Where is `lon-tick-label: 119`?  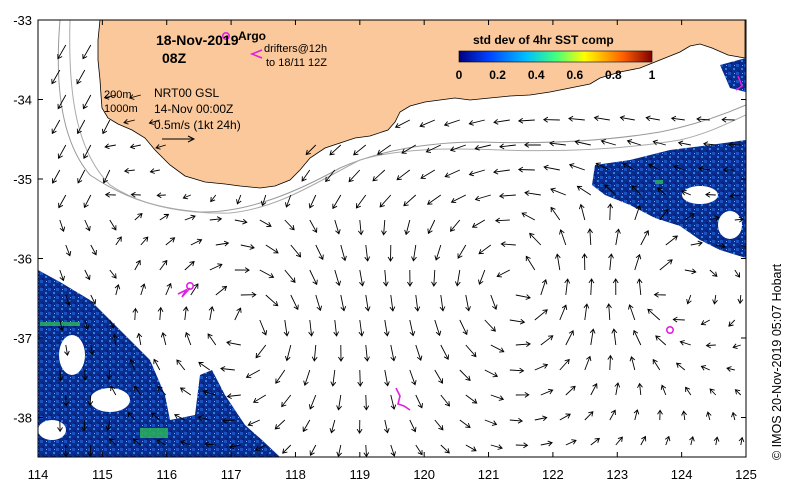
lon-tick-label: 119 is located at coordinates (359, 474).